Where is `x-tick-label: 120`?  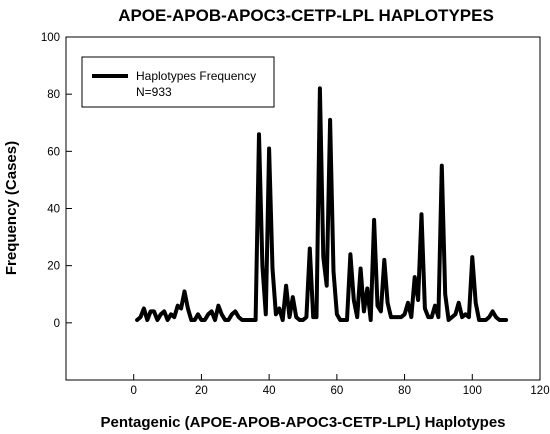
x-tick-label: 120 is located at coordinates (539, 391).